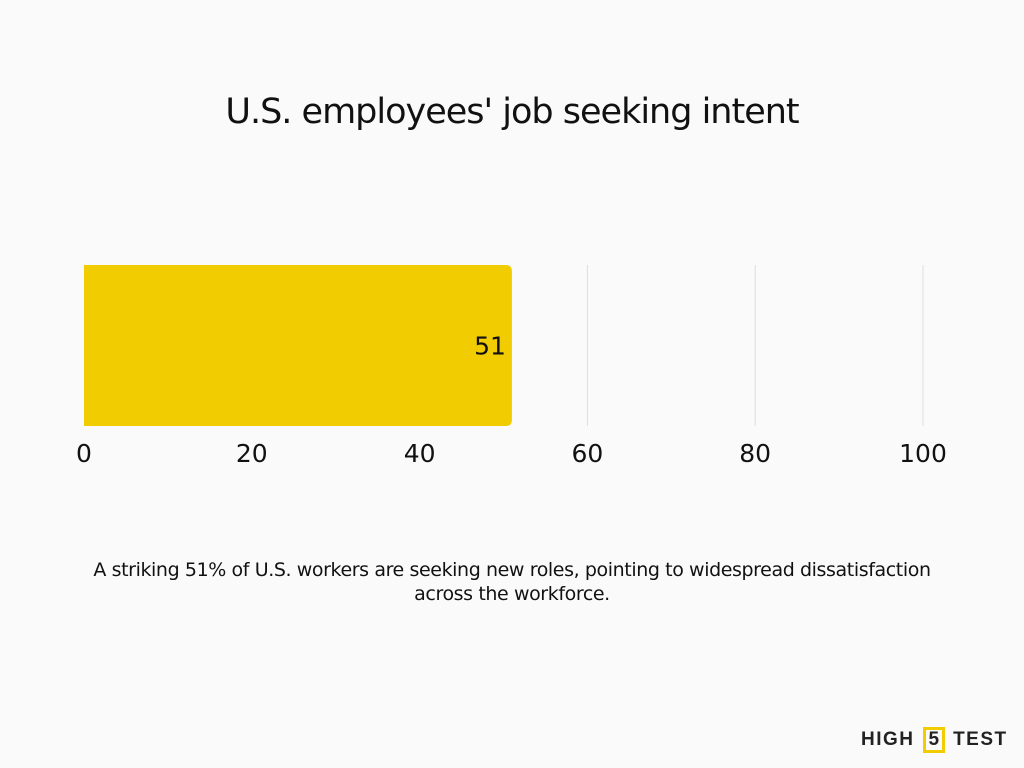  I want to click on logo-text-test: TEST, so click(980, 739).